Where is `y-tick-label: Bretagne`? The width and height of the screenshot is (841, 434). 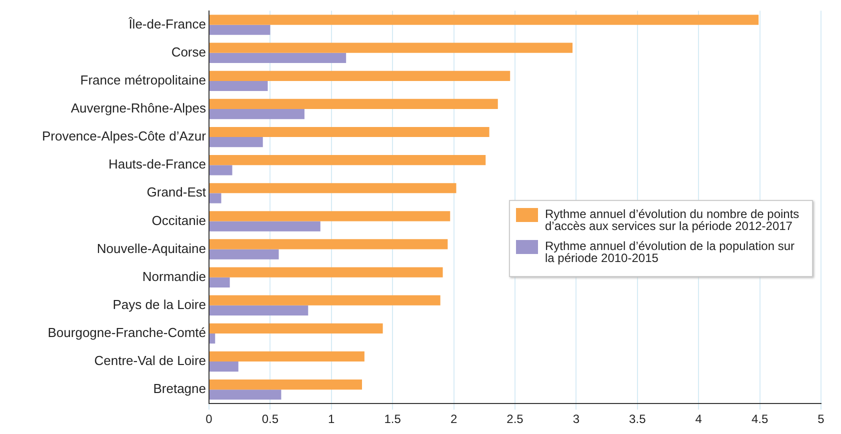 y-tick-label: Bretagne is located at coordinates (179, 388).